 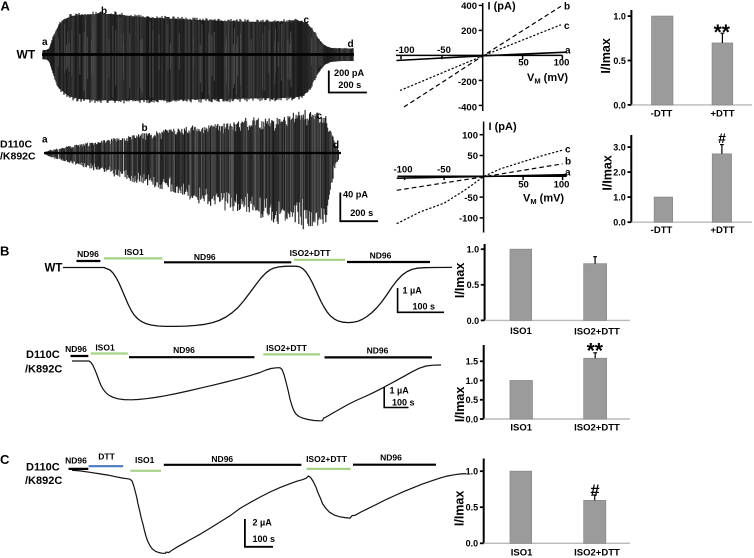 I want to click on svg-text: 200 pA, so click(x=349, y=73).